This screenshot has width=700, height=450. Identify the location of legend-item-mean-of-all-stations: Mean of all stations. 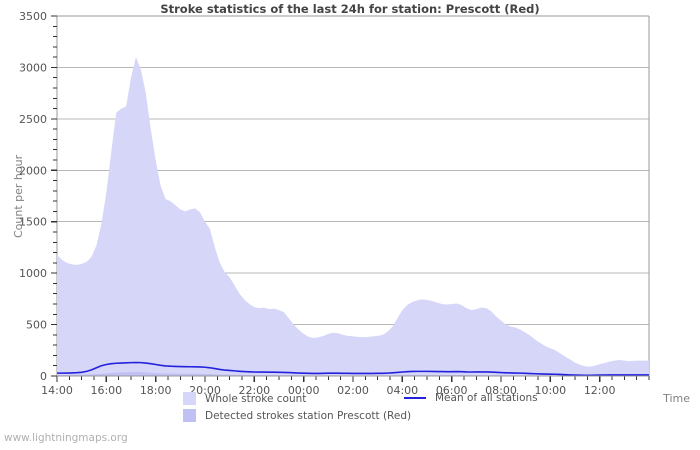
(471, 398).